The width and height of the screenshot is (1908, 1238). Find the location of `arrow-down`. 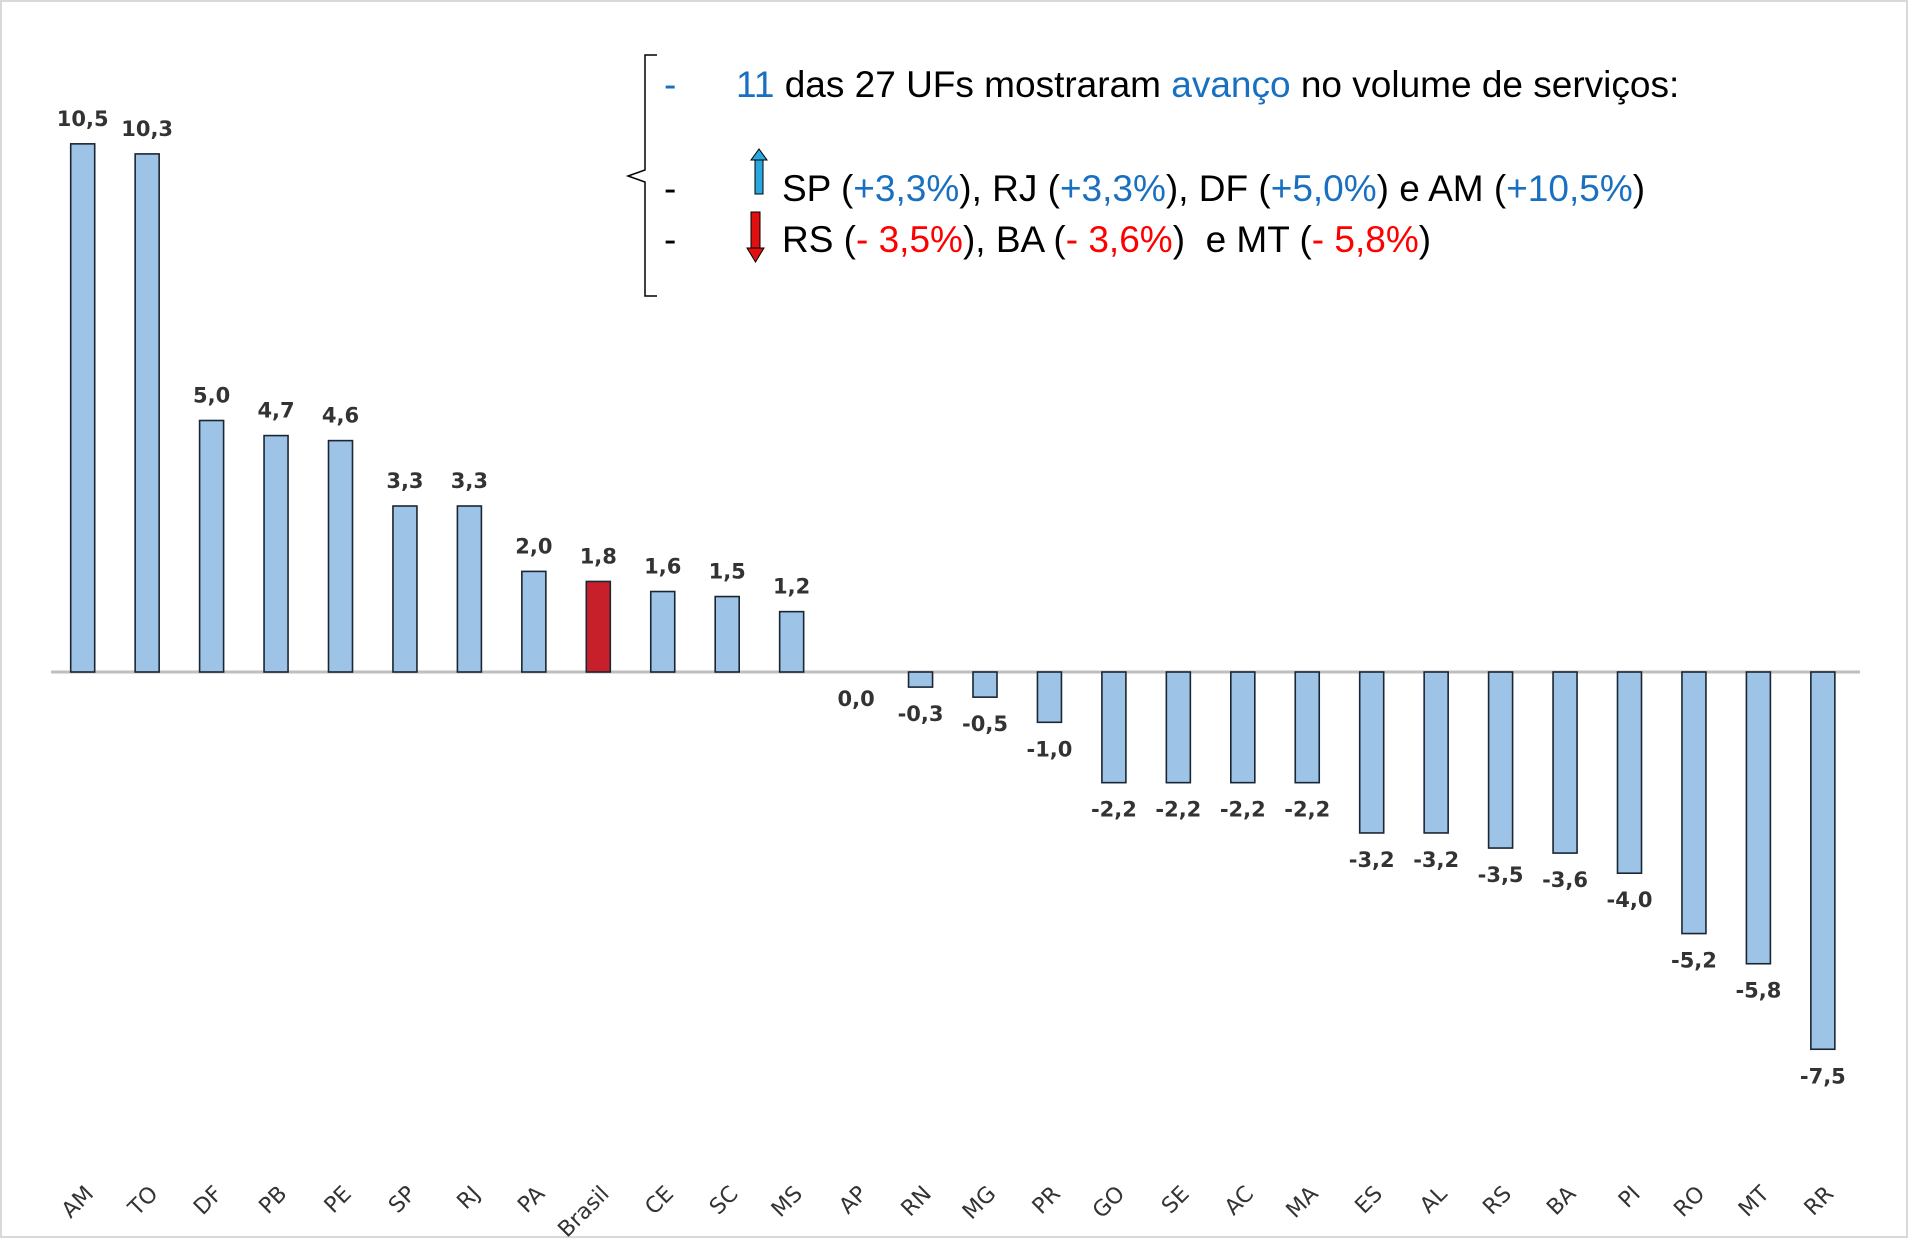

arrow-down is located at coordinates (755, 237).